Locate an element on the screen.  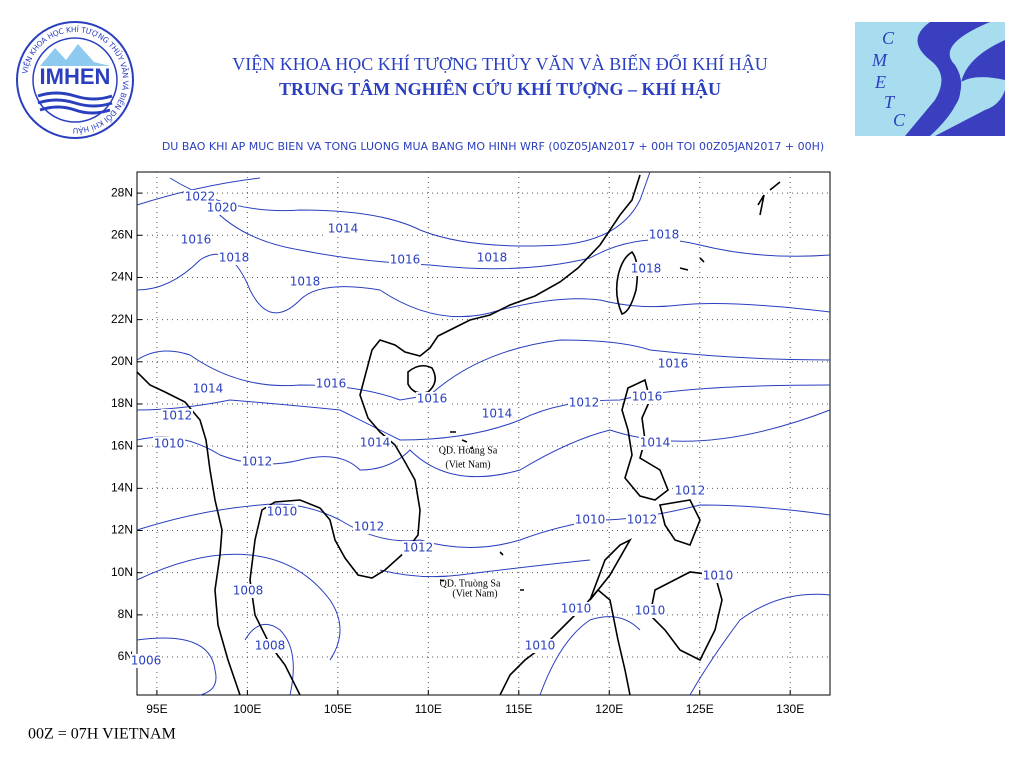
isobar-label: 1006 is located at coordinates (146, 661).